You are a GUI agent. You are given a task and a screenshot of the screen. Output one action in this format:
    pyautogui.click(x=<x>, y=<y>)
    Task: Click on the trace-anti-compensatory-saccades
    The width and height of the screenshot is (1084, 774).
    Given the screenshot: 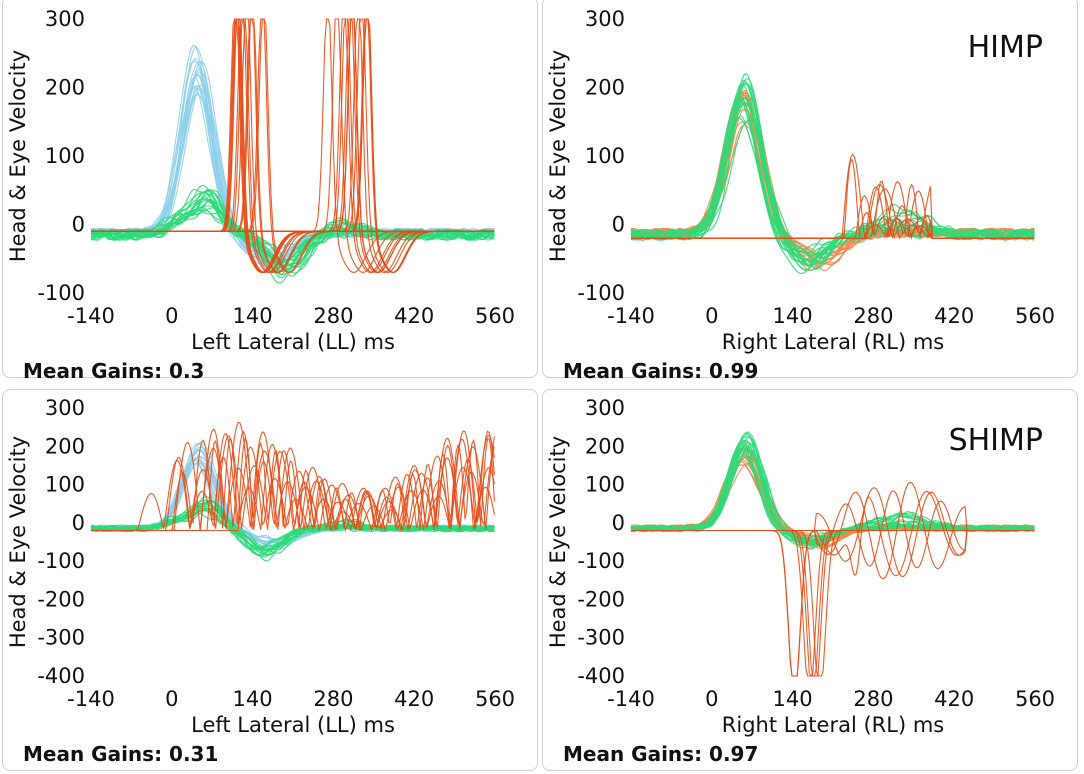 What is the action you would take?
    pyautogui.click(x=833, y=603)
    